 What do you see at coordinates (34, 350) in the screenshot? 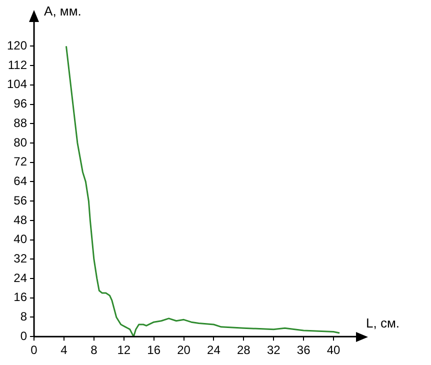
I see `x-tick-label: 0` at bounding box center [34, 350].